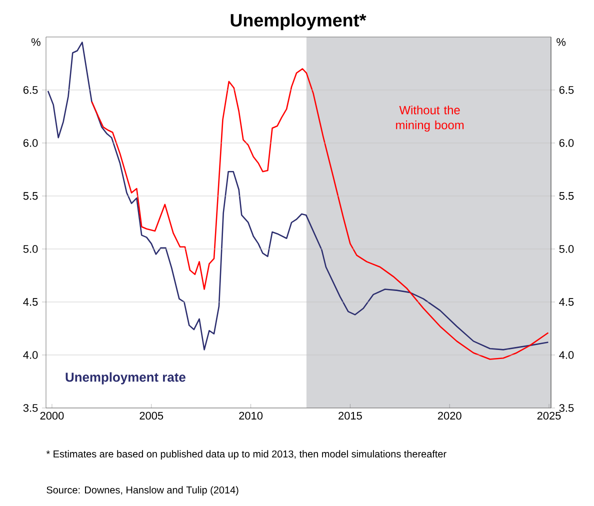 The image size is (594, 506). Describe the element at coordinates (298, 21) in the screenshot. I see `chart-title: Unemployment*` at that location.